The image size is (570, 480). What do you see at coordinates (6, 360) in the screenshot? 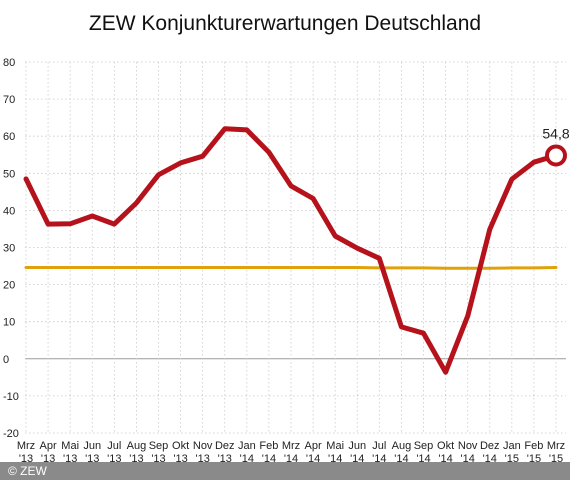
I see `y-tick-label: 0` at bounding box center [6, 360].